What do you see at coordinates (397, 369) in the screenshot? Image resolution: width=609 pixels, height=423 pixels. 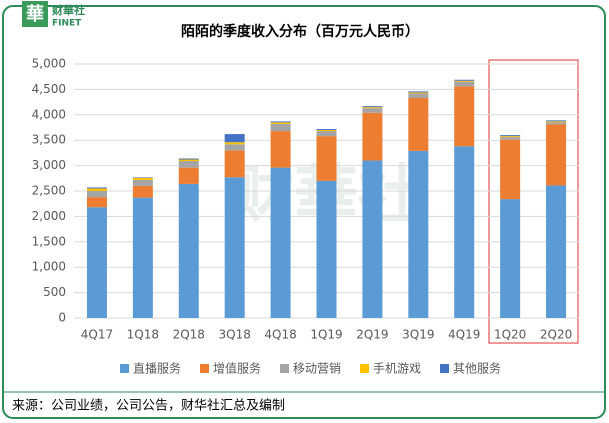 I see `legend-label: 手机游戏` at bounding box center [397, 369].